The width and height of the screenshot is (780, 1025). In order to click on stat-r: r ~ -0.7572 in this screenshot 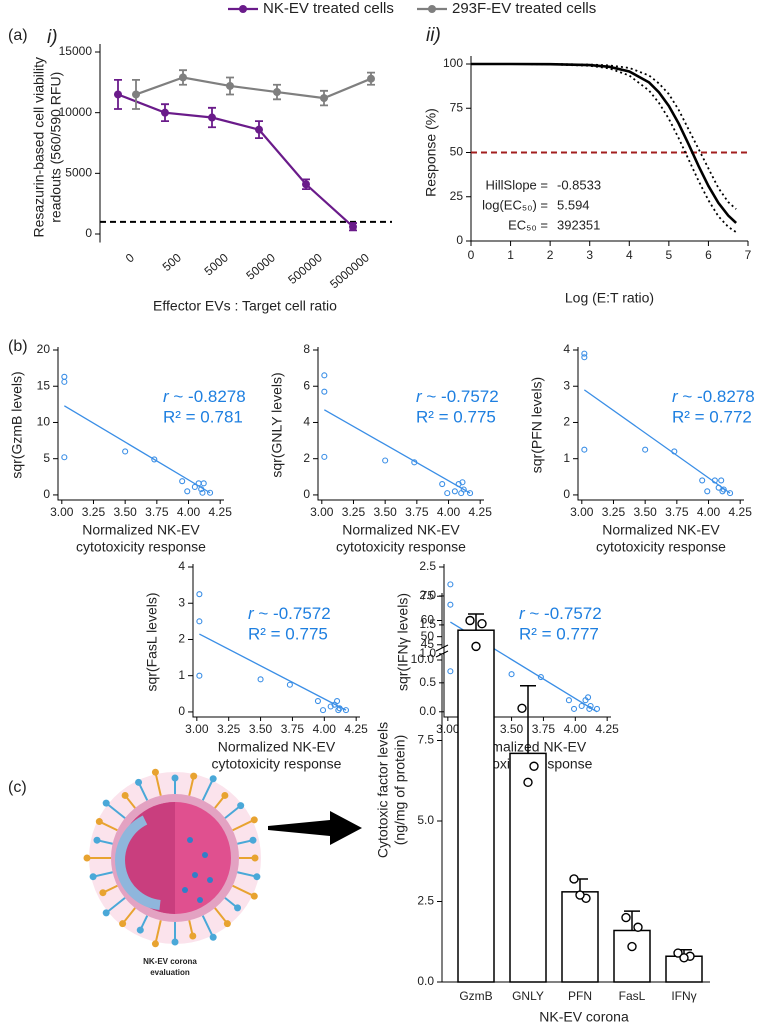, I will do `click(560, 613)`.